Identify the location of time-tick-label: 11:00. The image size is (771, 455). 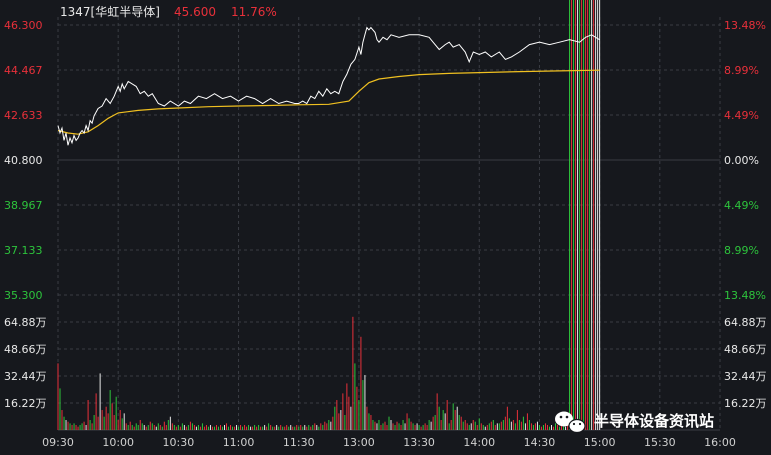
(239, 442).